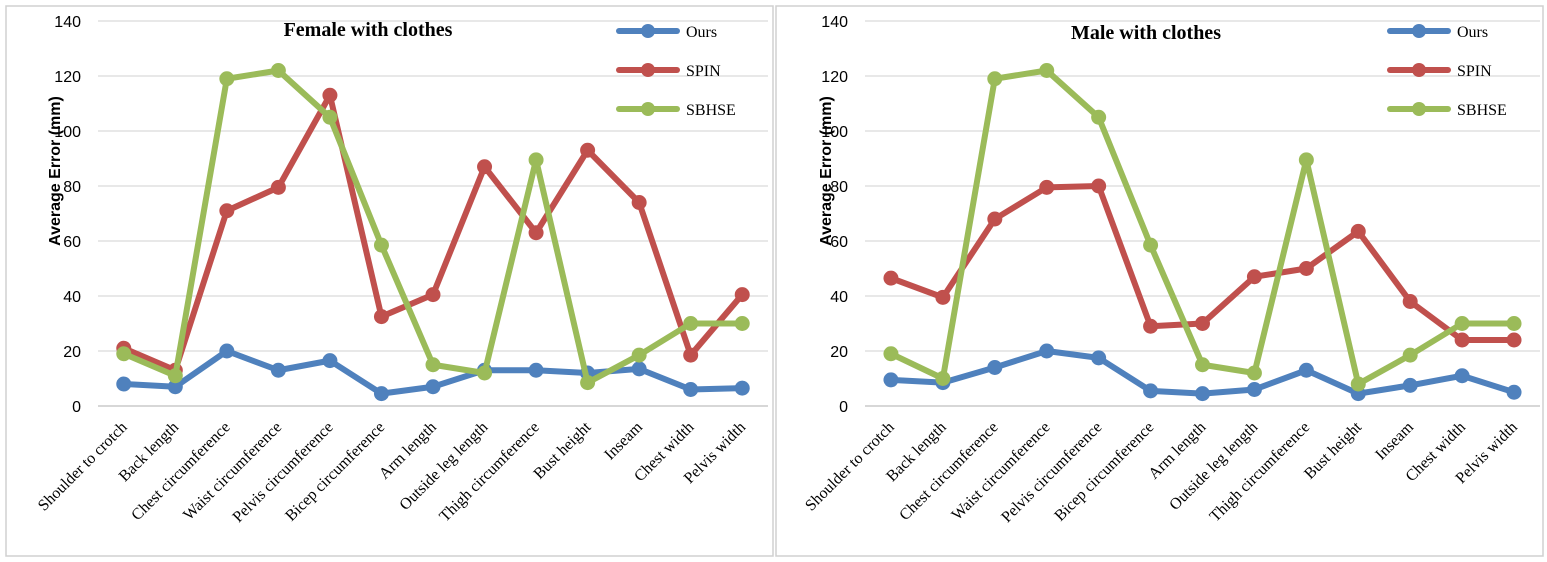  I want to click on y-axis-label: Average Error (mm), so click(55, 171).